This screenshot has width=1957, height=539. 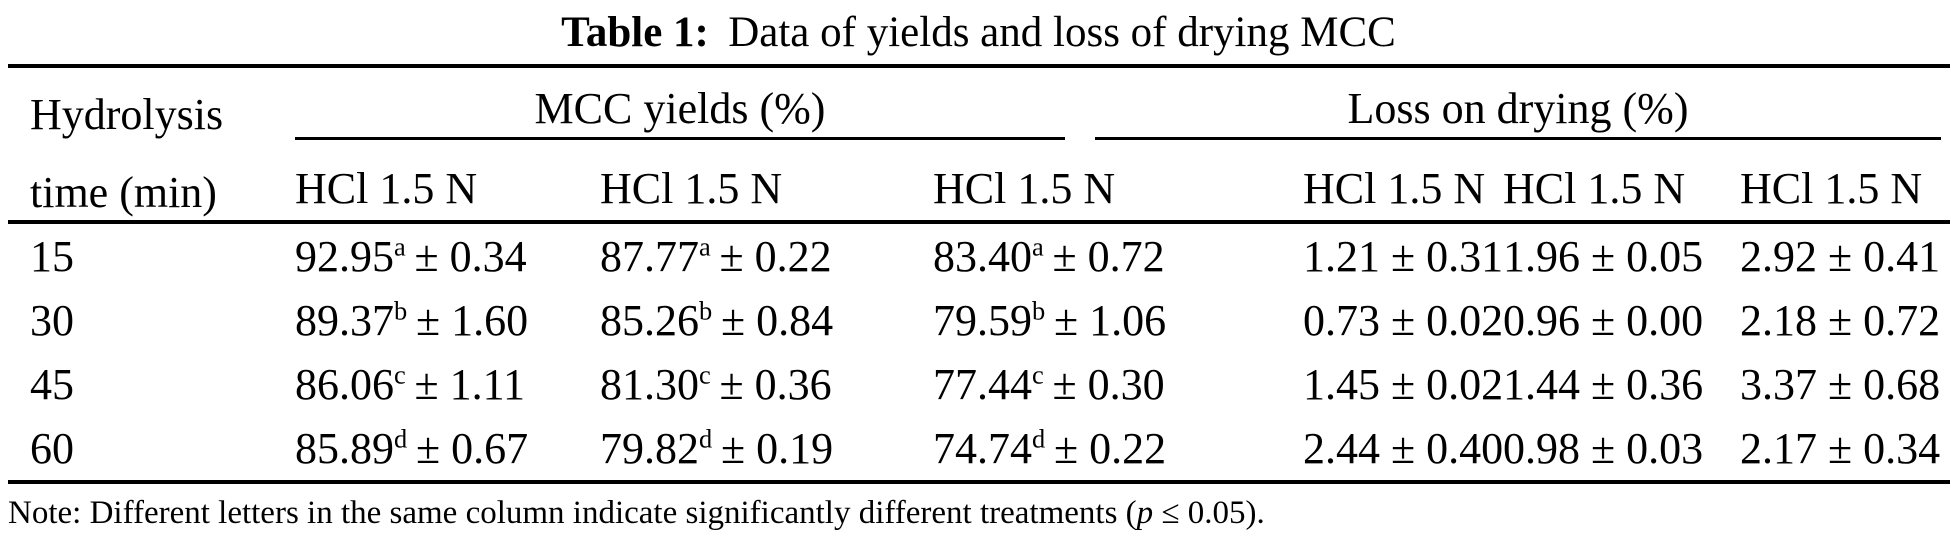 I want to click on cell-loss: 0.98 ± 0.03, so click(x=1603, y=448).